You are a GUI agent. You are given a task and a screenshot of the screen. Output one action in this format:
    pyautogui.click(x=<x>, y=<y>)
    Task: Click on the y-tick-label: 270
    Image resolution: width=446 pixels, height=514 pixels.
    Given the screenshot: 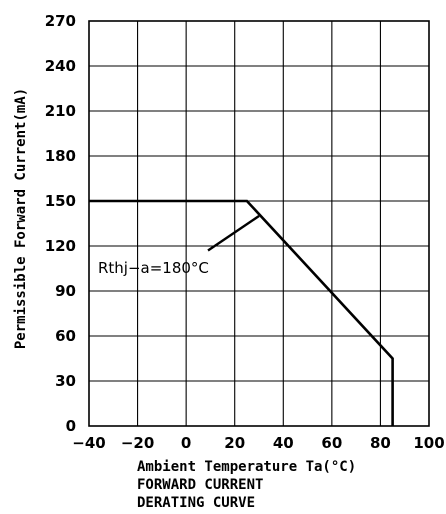 What is the action you would take?
    pyautogui.click(x=60, y=21)
    